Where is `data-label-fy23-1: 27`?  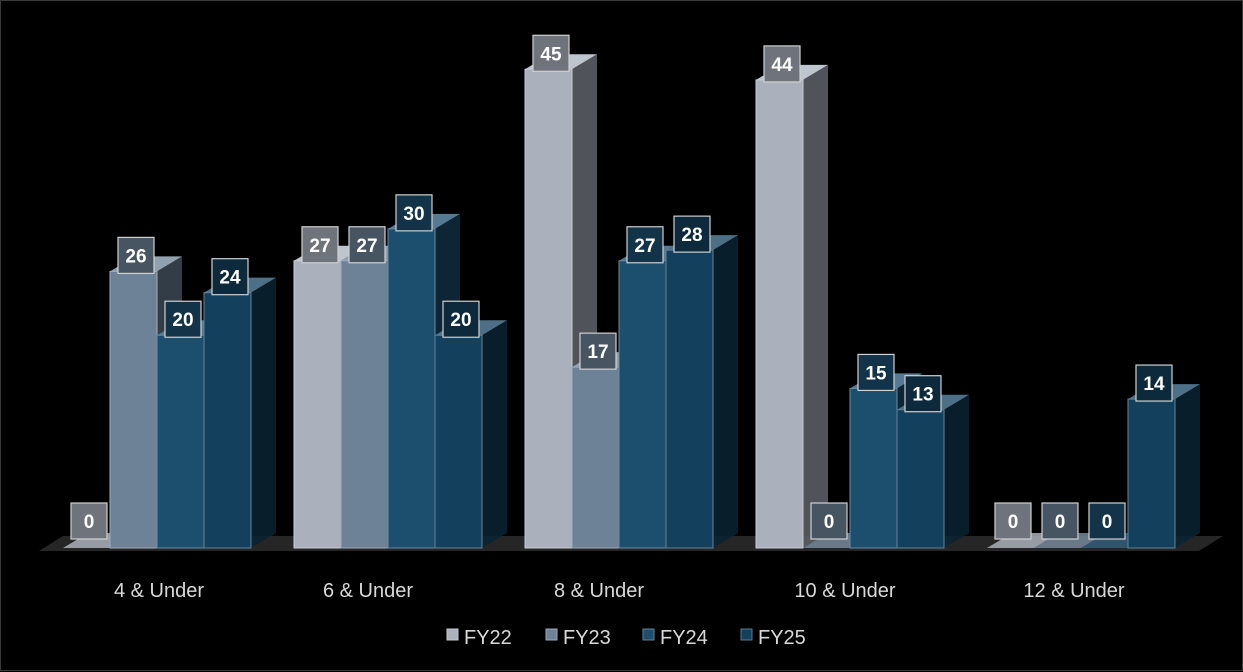 data-label-fy23-1: 27 is located at coordinates (367, 245).